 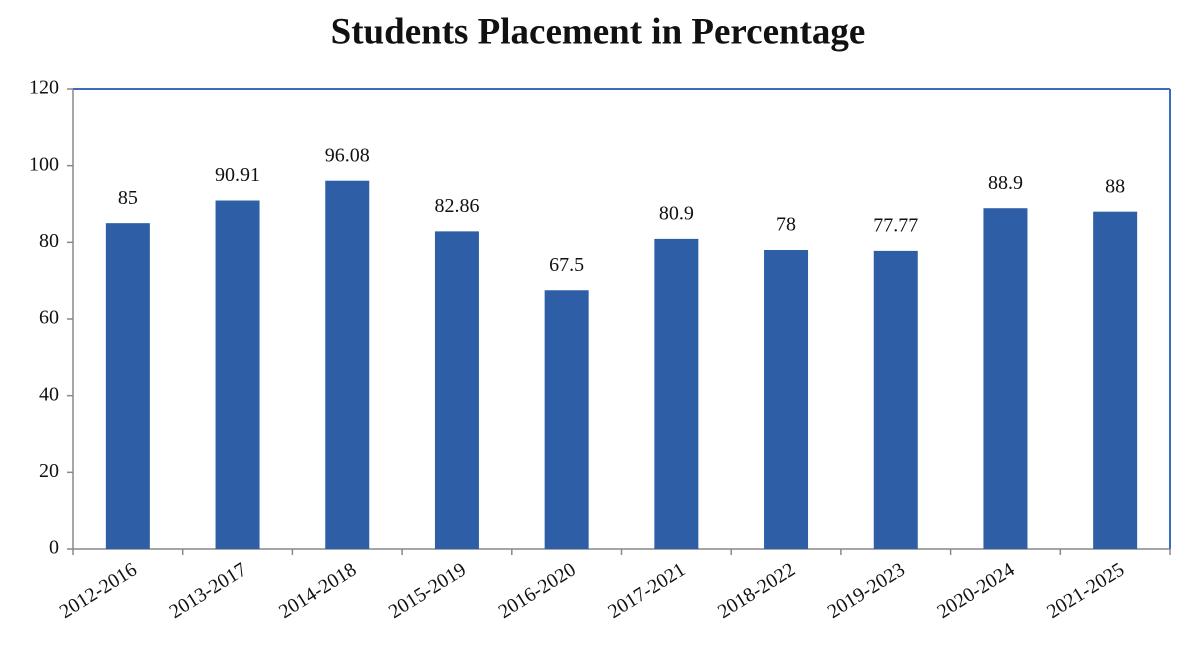 I want to click on value-label: 96.08, so click(x=347, y=155).